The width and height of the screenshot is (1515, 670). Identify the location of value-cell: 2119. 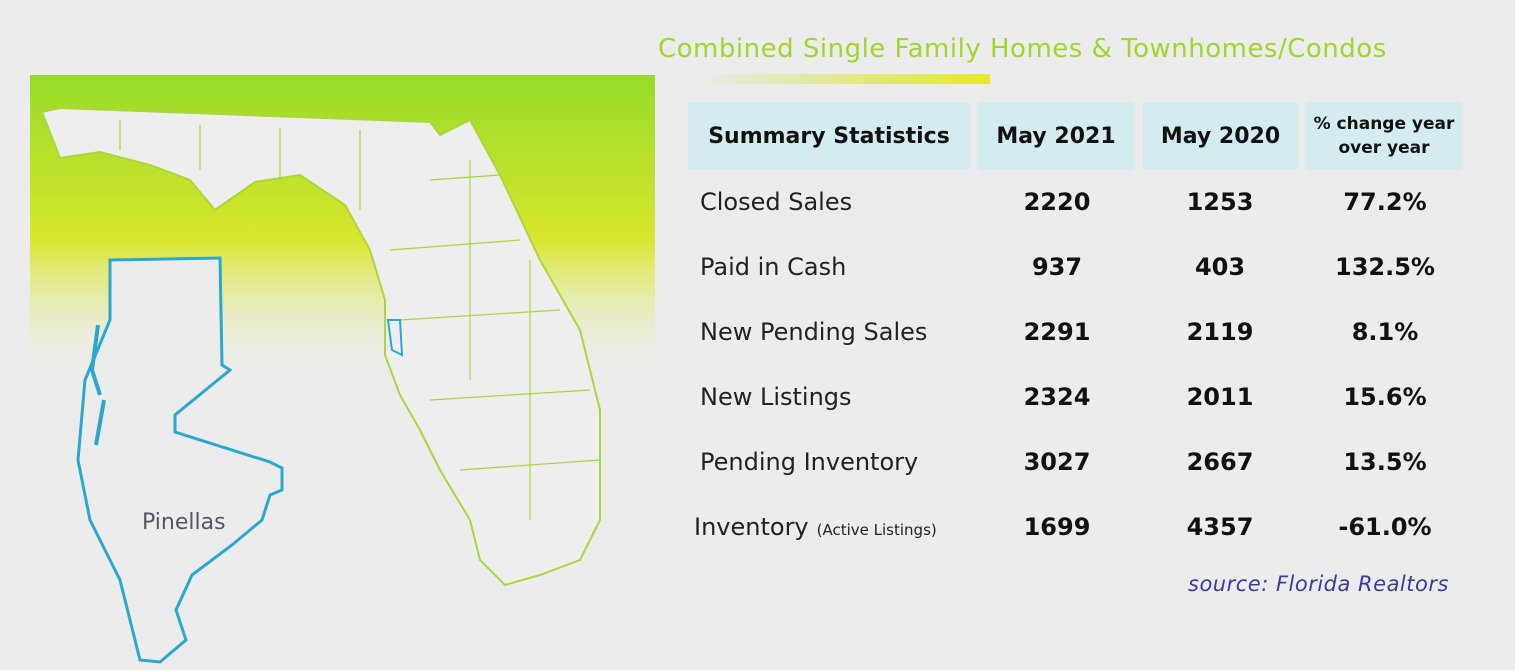
(1220, 332).